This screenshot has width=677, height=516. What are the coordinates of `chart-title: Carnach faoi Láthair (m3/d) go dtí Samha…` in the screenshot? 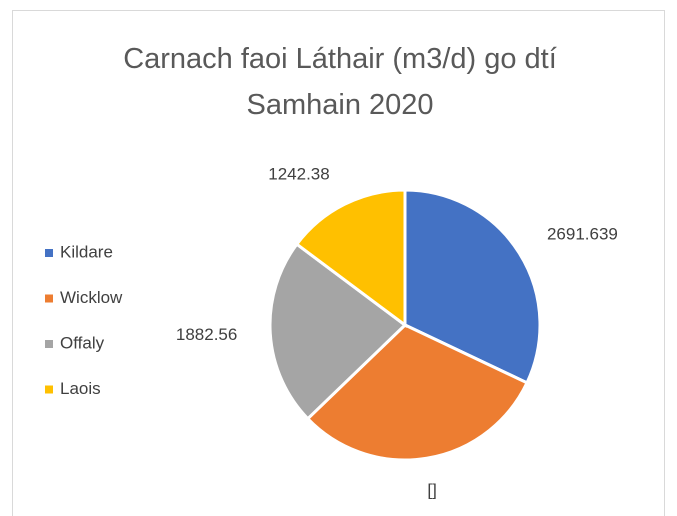 It's located at (340, 82).